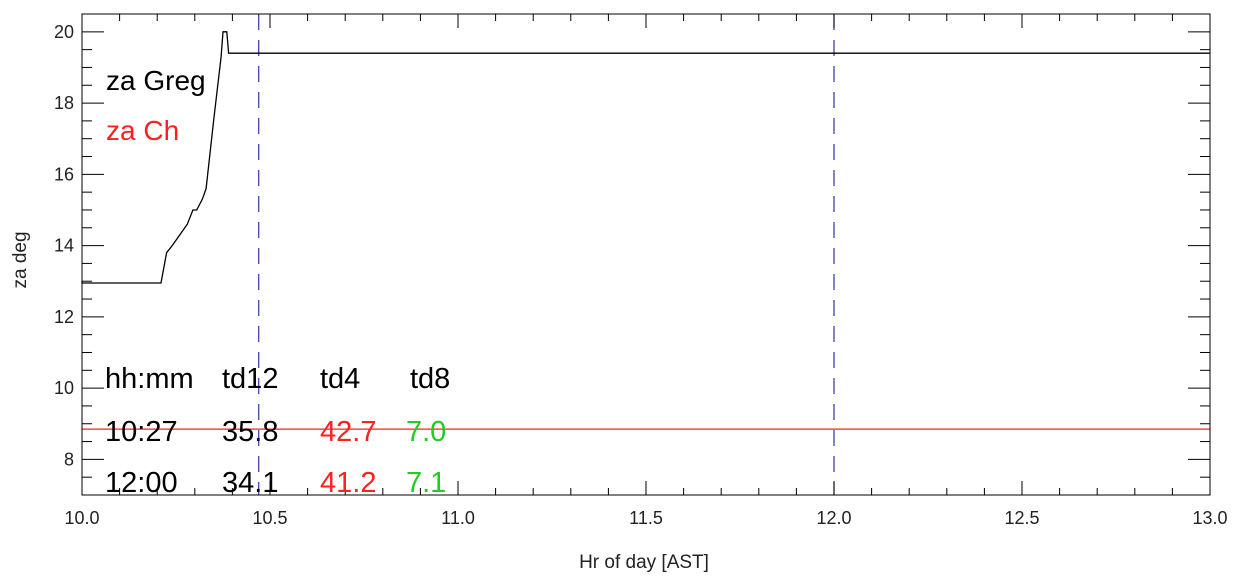 The image size is (1235, 576). What do you see at coordinates (64, 32) in the screenshot?
I see `y-tick-label: 20` at bounding box center [64, 32].